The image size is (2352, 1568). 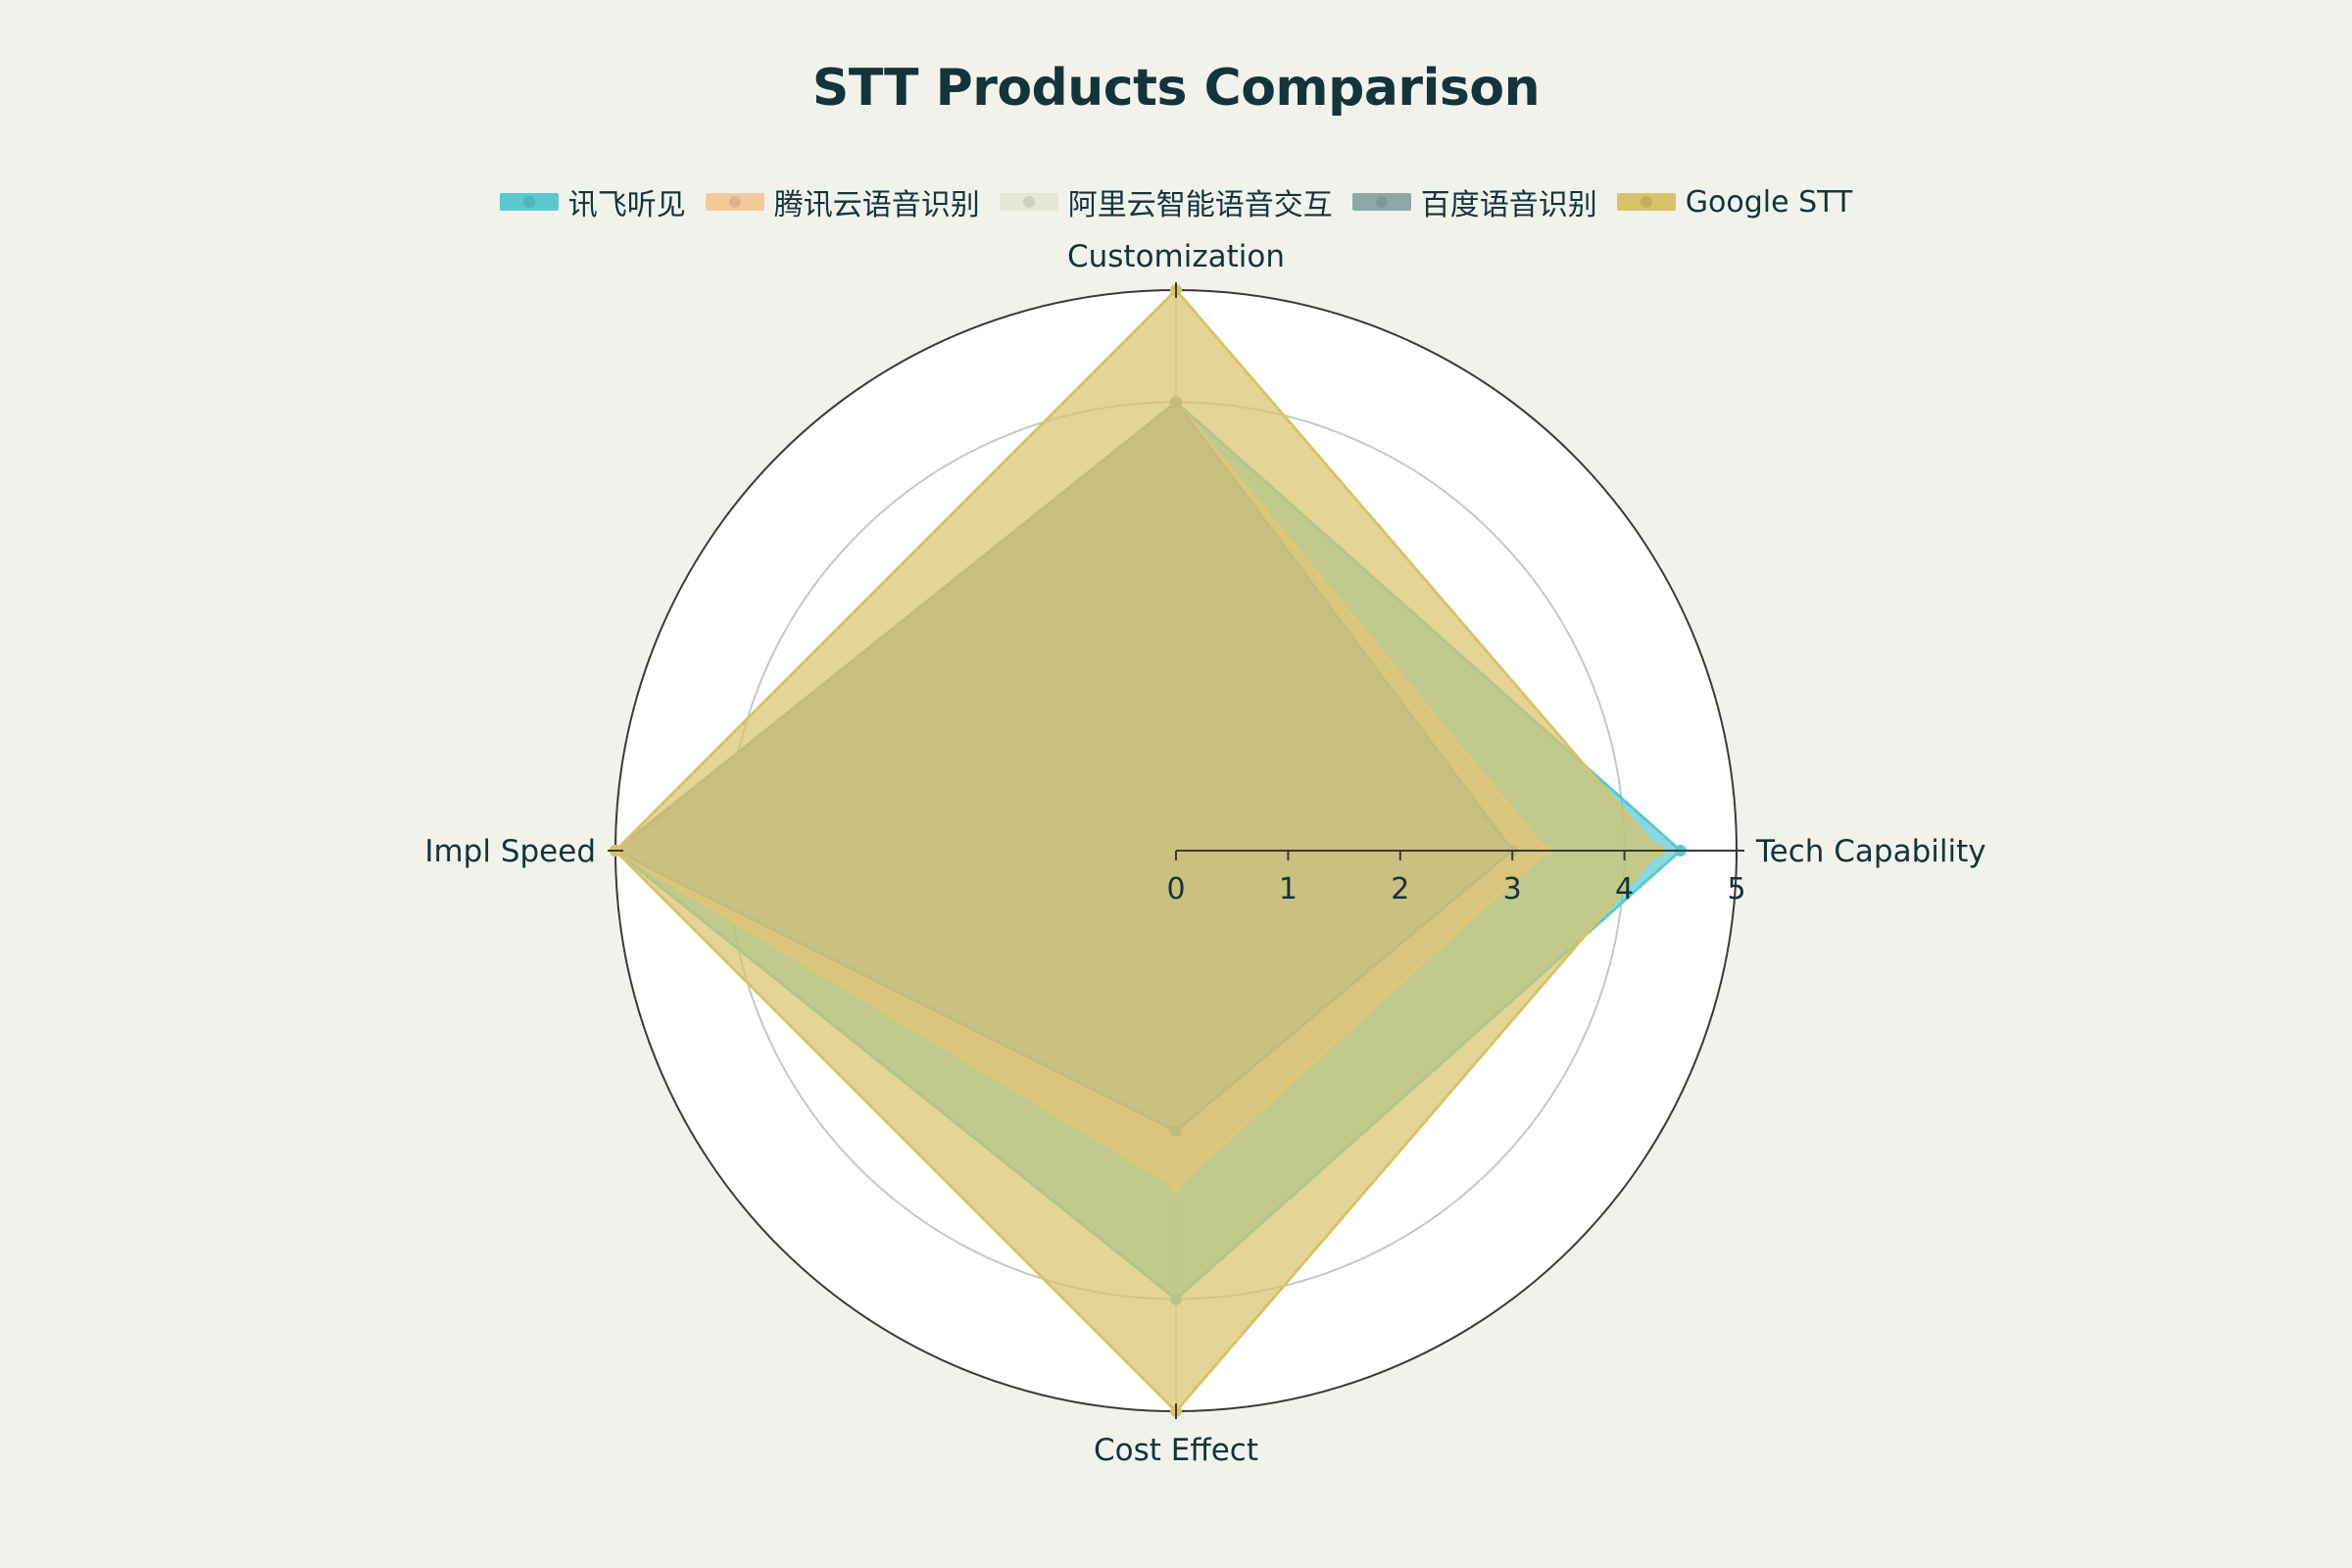 What do you see at coordinates (1400, 889) in the screenshot?
I see `radial-tick-label: 2` at bounding box center [1400, 889].